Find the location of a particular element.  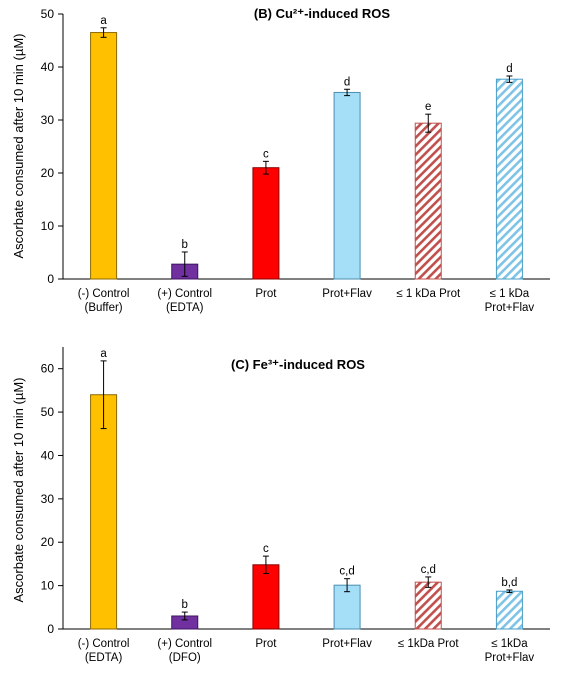

chart-c-significance-label: b is located at coordinates (185, 605).